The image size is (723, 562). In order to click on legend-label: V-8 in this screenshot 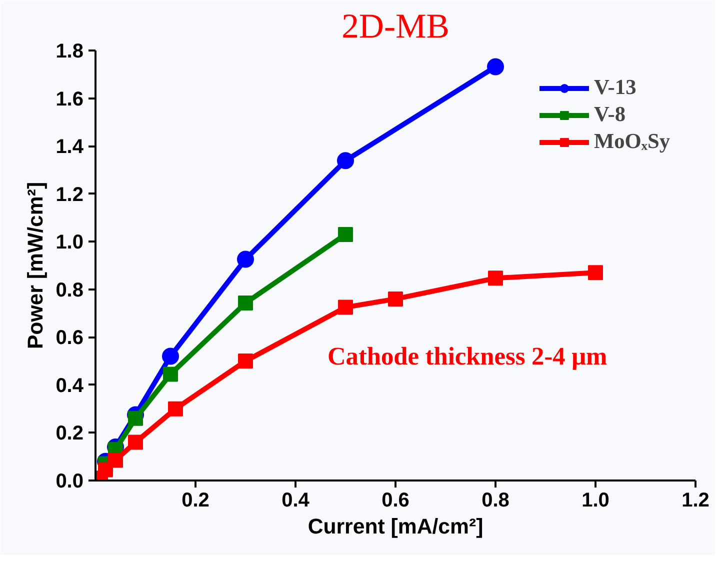, I will do `click(610, 114)`.